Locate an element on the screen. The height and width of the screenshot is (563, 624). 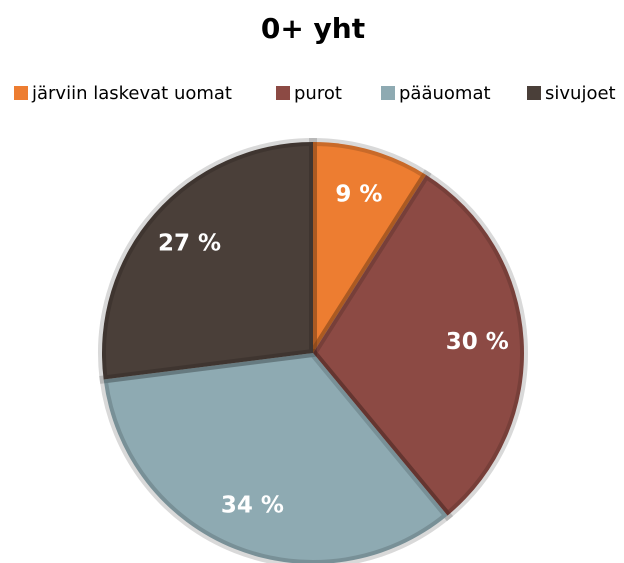
value-label: 9 % is located at coordinates (358, 194).